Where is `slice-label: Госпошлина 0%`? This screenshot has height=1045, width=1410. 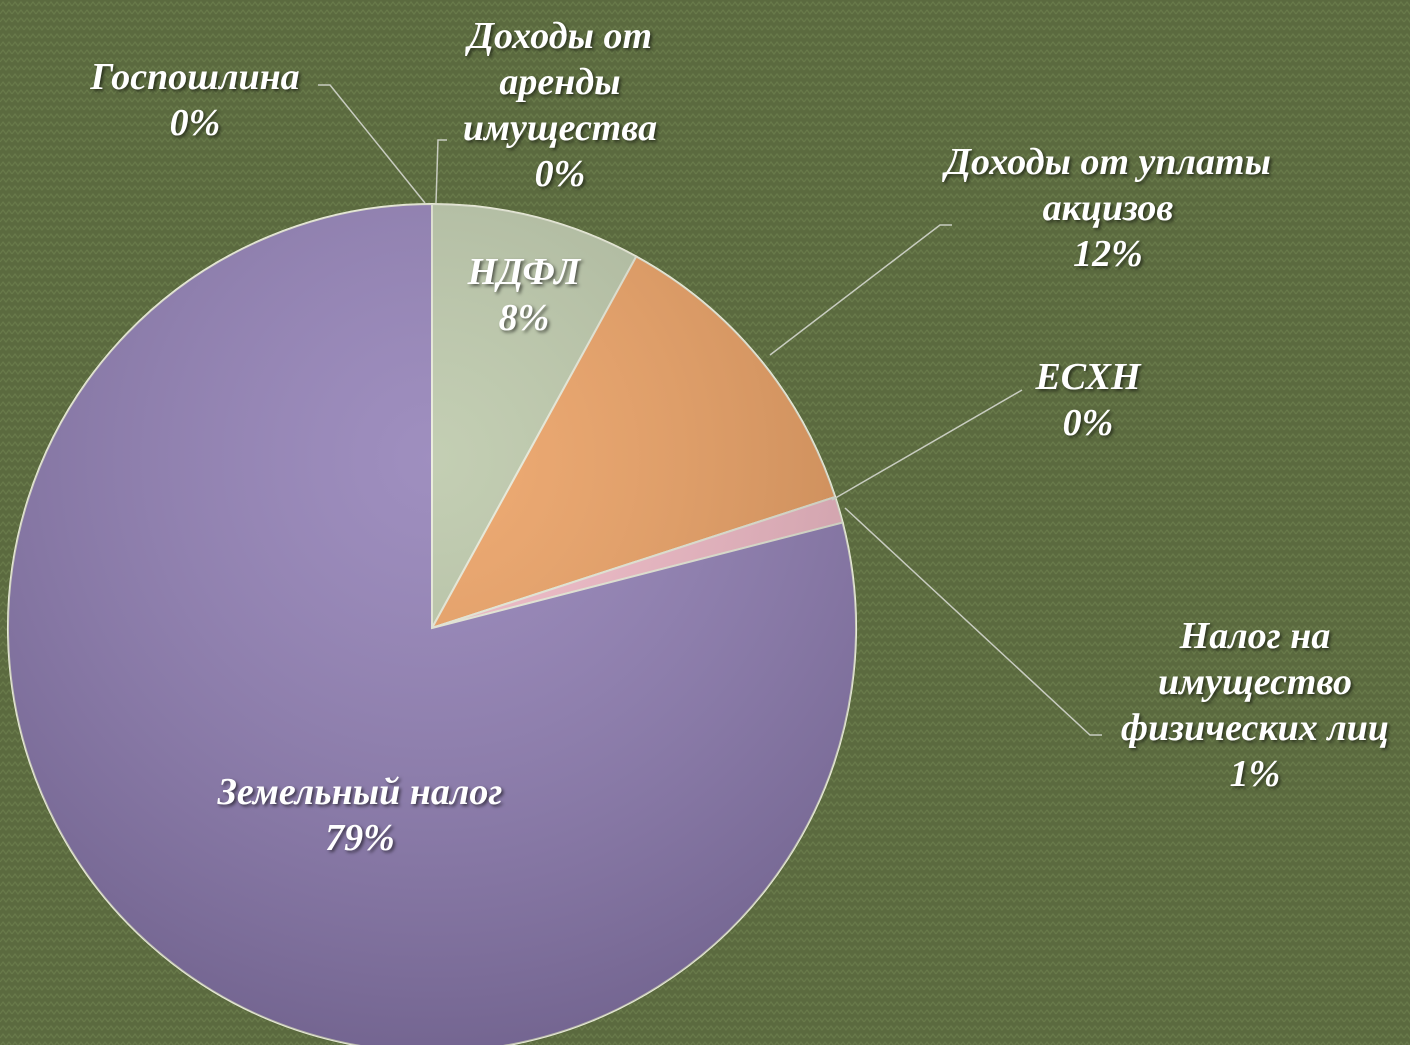
slice-label: Госпошлина 0% is located at coordinates (195, 100).